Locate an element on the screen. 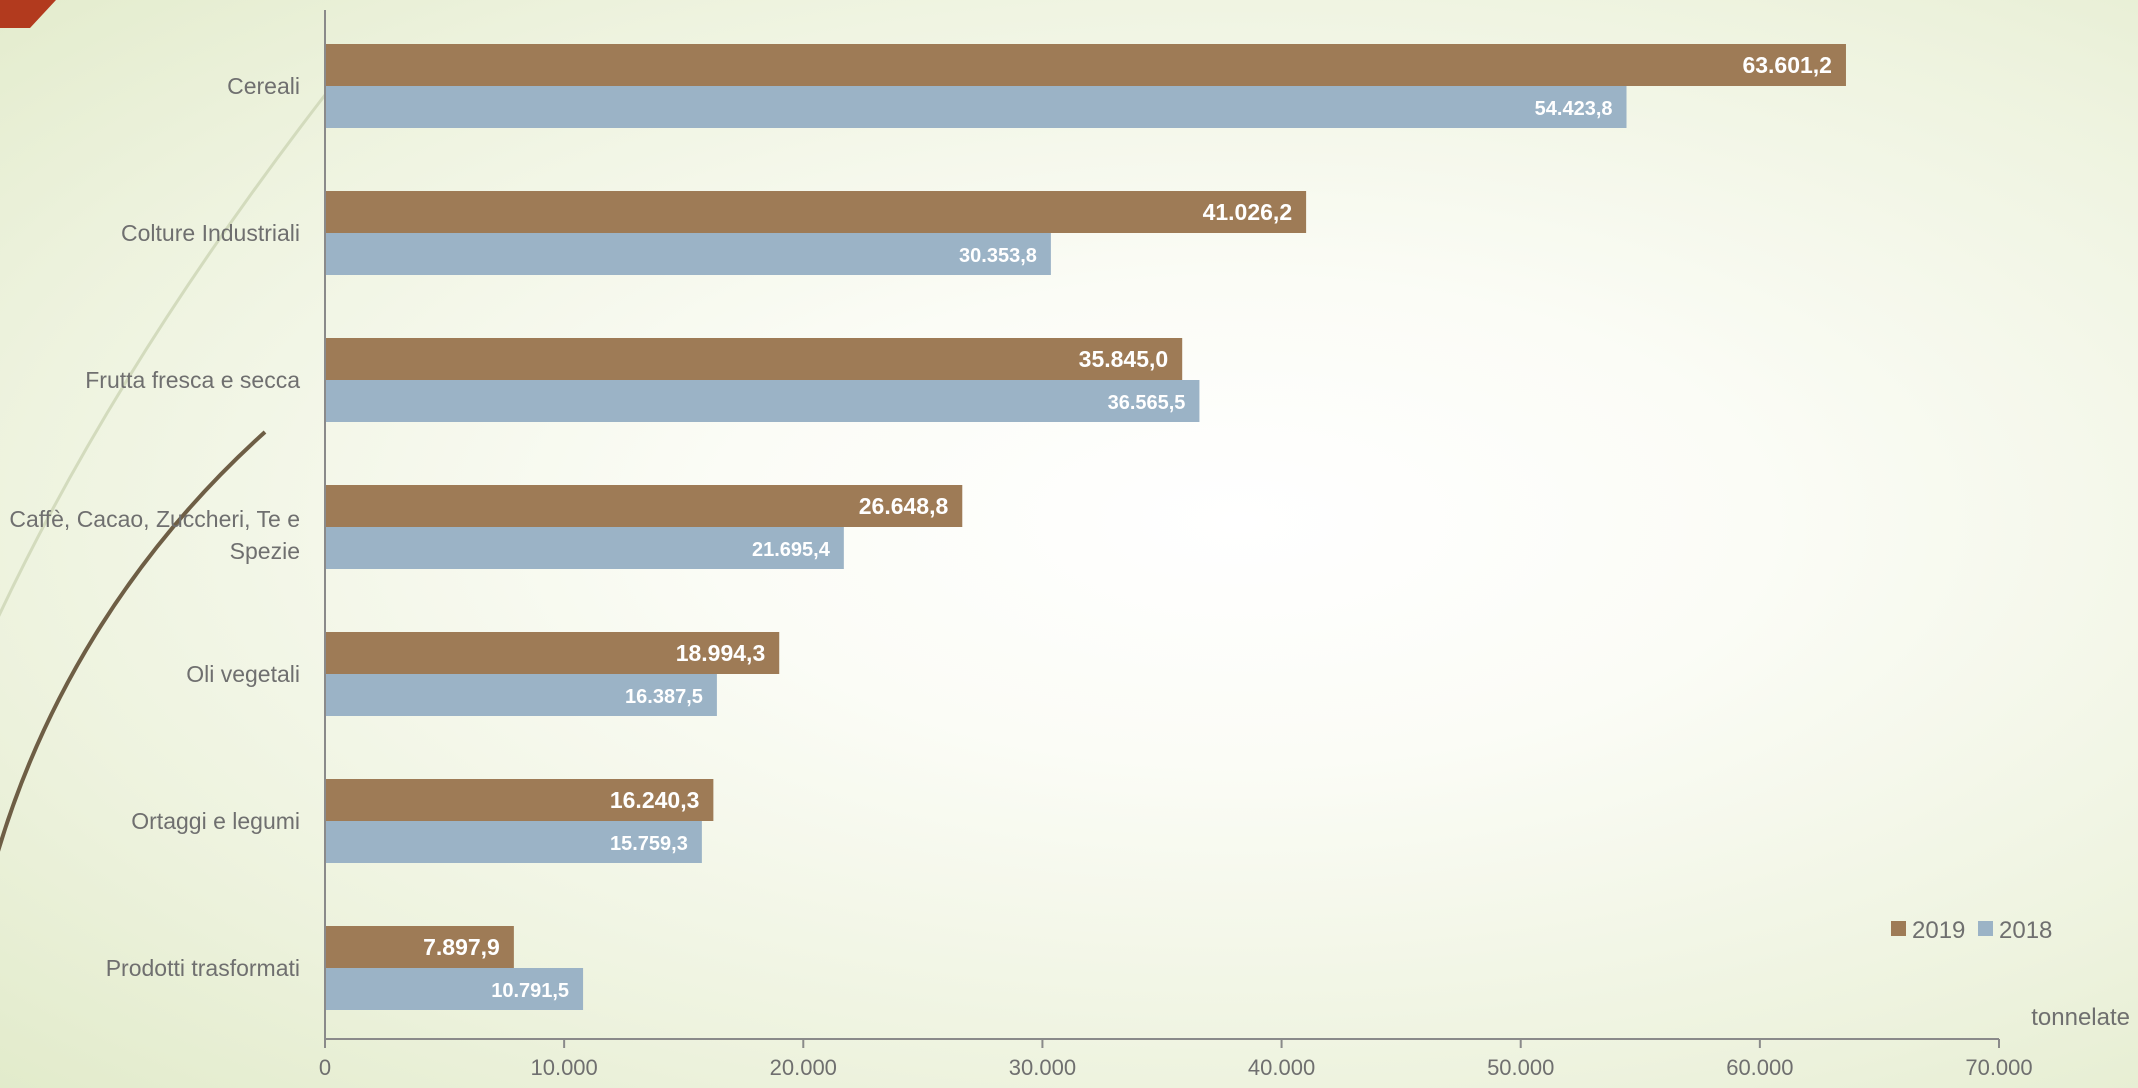  legend-label-2018: 2018 is located at coordinates (2025, 930).